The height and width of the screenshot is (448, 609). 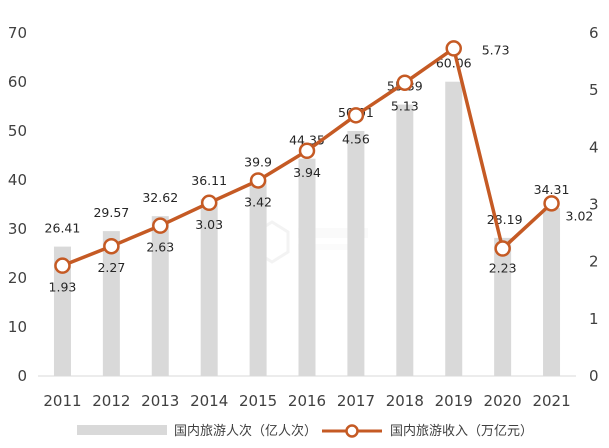 I want to click on left-axis-tick-30: 30, so click(x=17, y=229).